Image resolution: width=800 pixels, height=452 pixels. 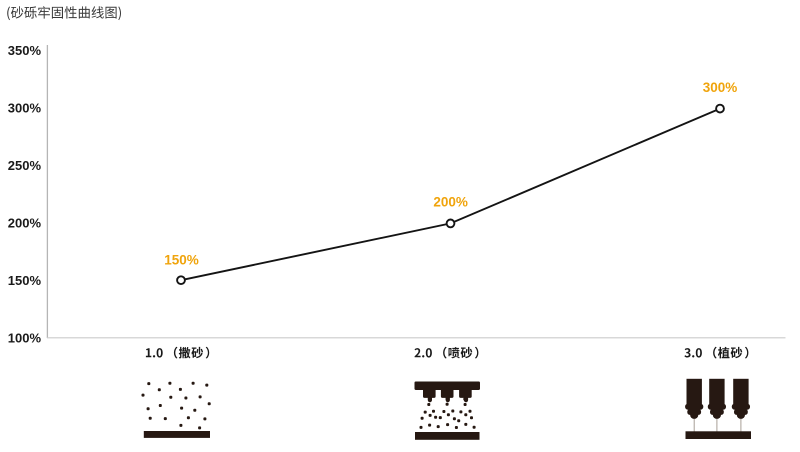 What do you see at coordinates (25, 50) in the screenshot?
I see `svg-text: 350%` at bounding box center [25, 50].